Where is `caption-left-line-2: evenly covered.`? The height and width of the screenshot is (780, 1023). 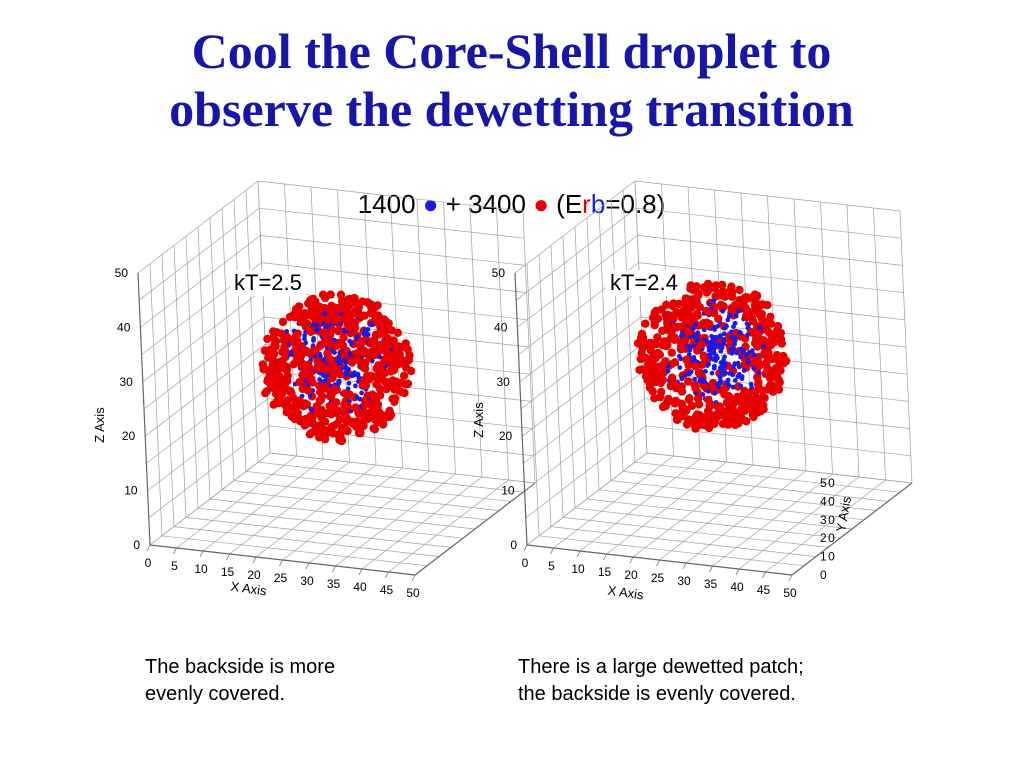 caption-left-line-2: evenly covered. is located at coordinates (215, 694).